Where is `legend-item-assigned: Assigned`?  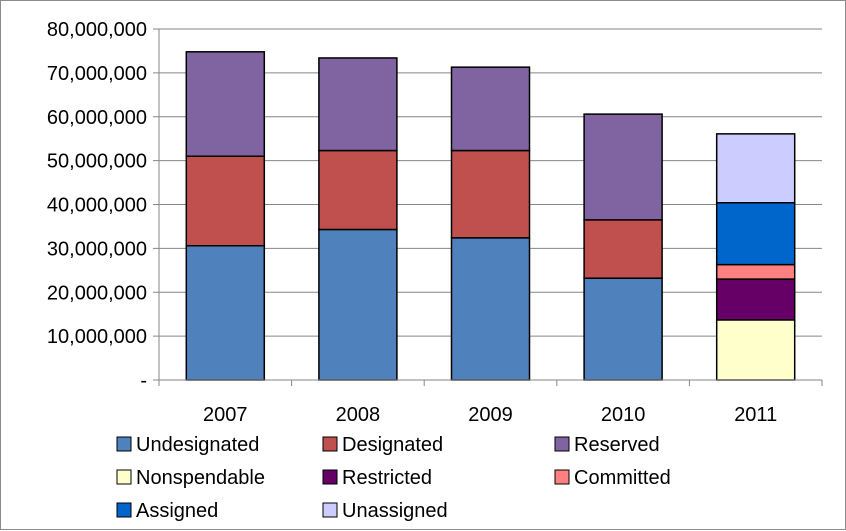
legend-item-assigned: Assigned is located at coordinates (167, 511).